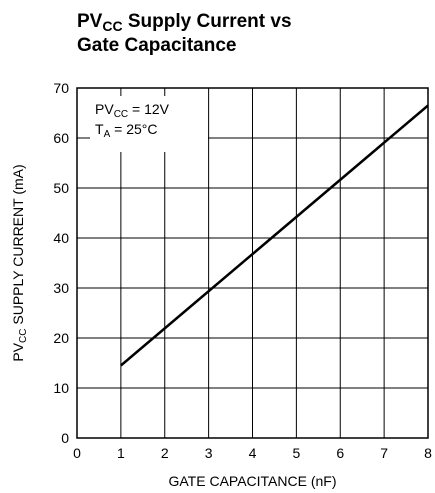 The width and height of the screenshot is (435, 493). Describe the element at coordinates (104, 109) in the screenshot. I see `annotation-part: PV` at that location.